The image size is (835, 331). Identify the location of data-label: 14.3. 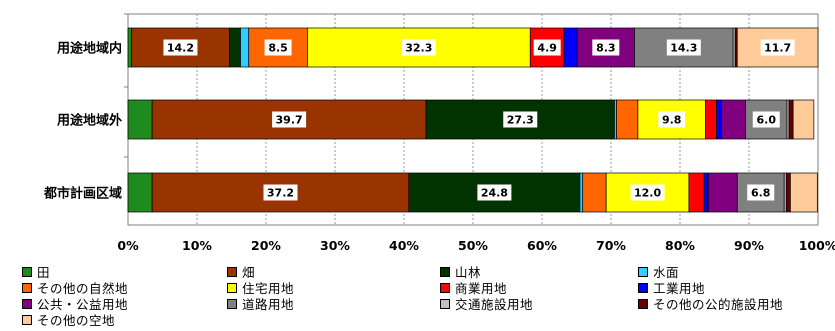
(683, 48).